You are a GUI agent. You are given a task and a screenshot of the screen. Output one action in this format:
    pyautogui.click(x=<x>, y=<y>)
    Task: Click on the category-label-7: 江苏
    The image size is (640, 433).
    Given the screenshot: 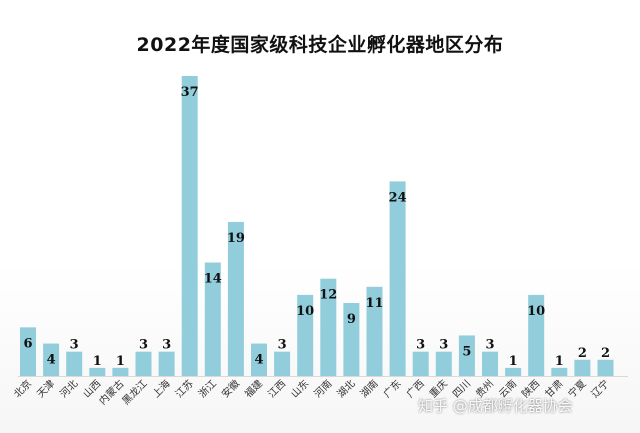 What is the action you would take?
    pyautogui.click(x=183, y=388)
    